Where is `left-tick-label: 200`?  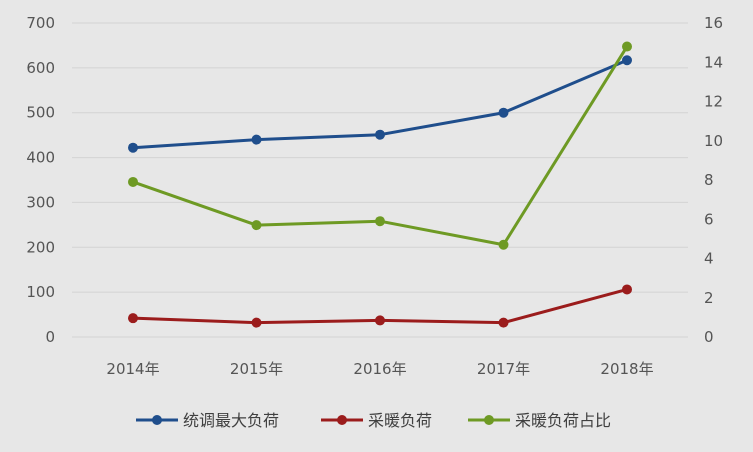 left-tick-label: 200 is located at coordinates (40, 247).